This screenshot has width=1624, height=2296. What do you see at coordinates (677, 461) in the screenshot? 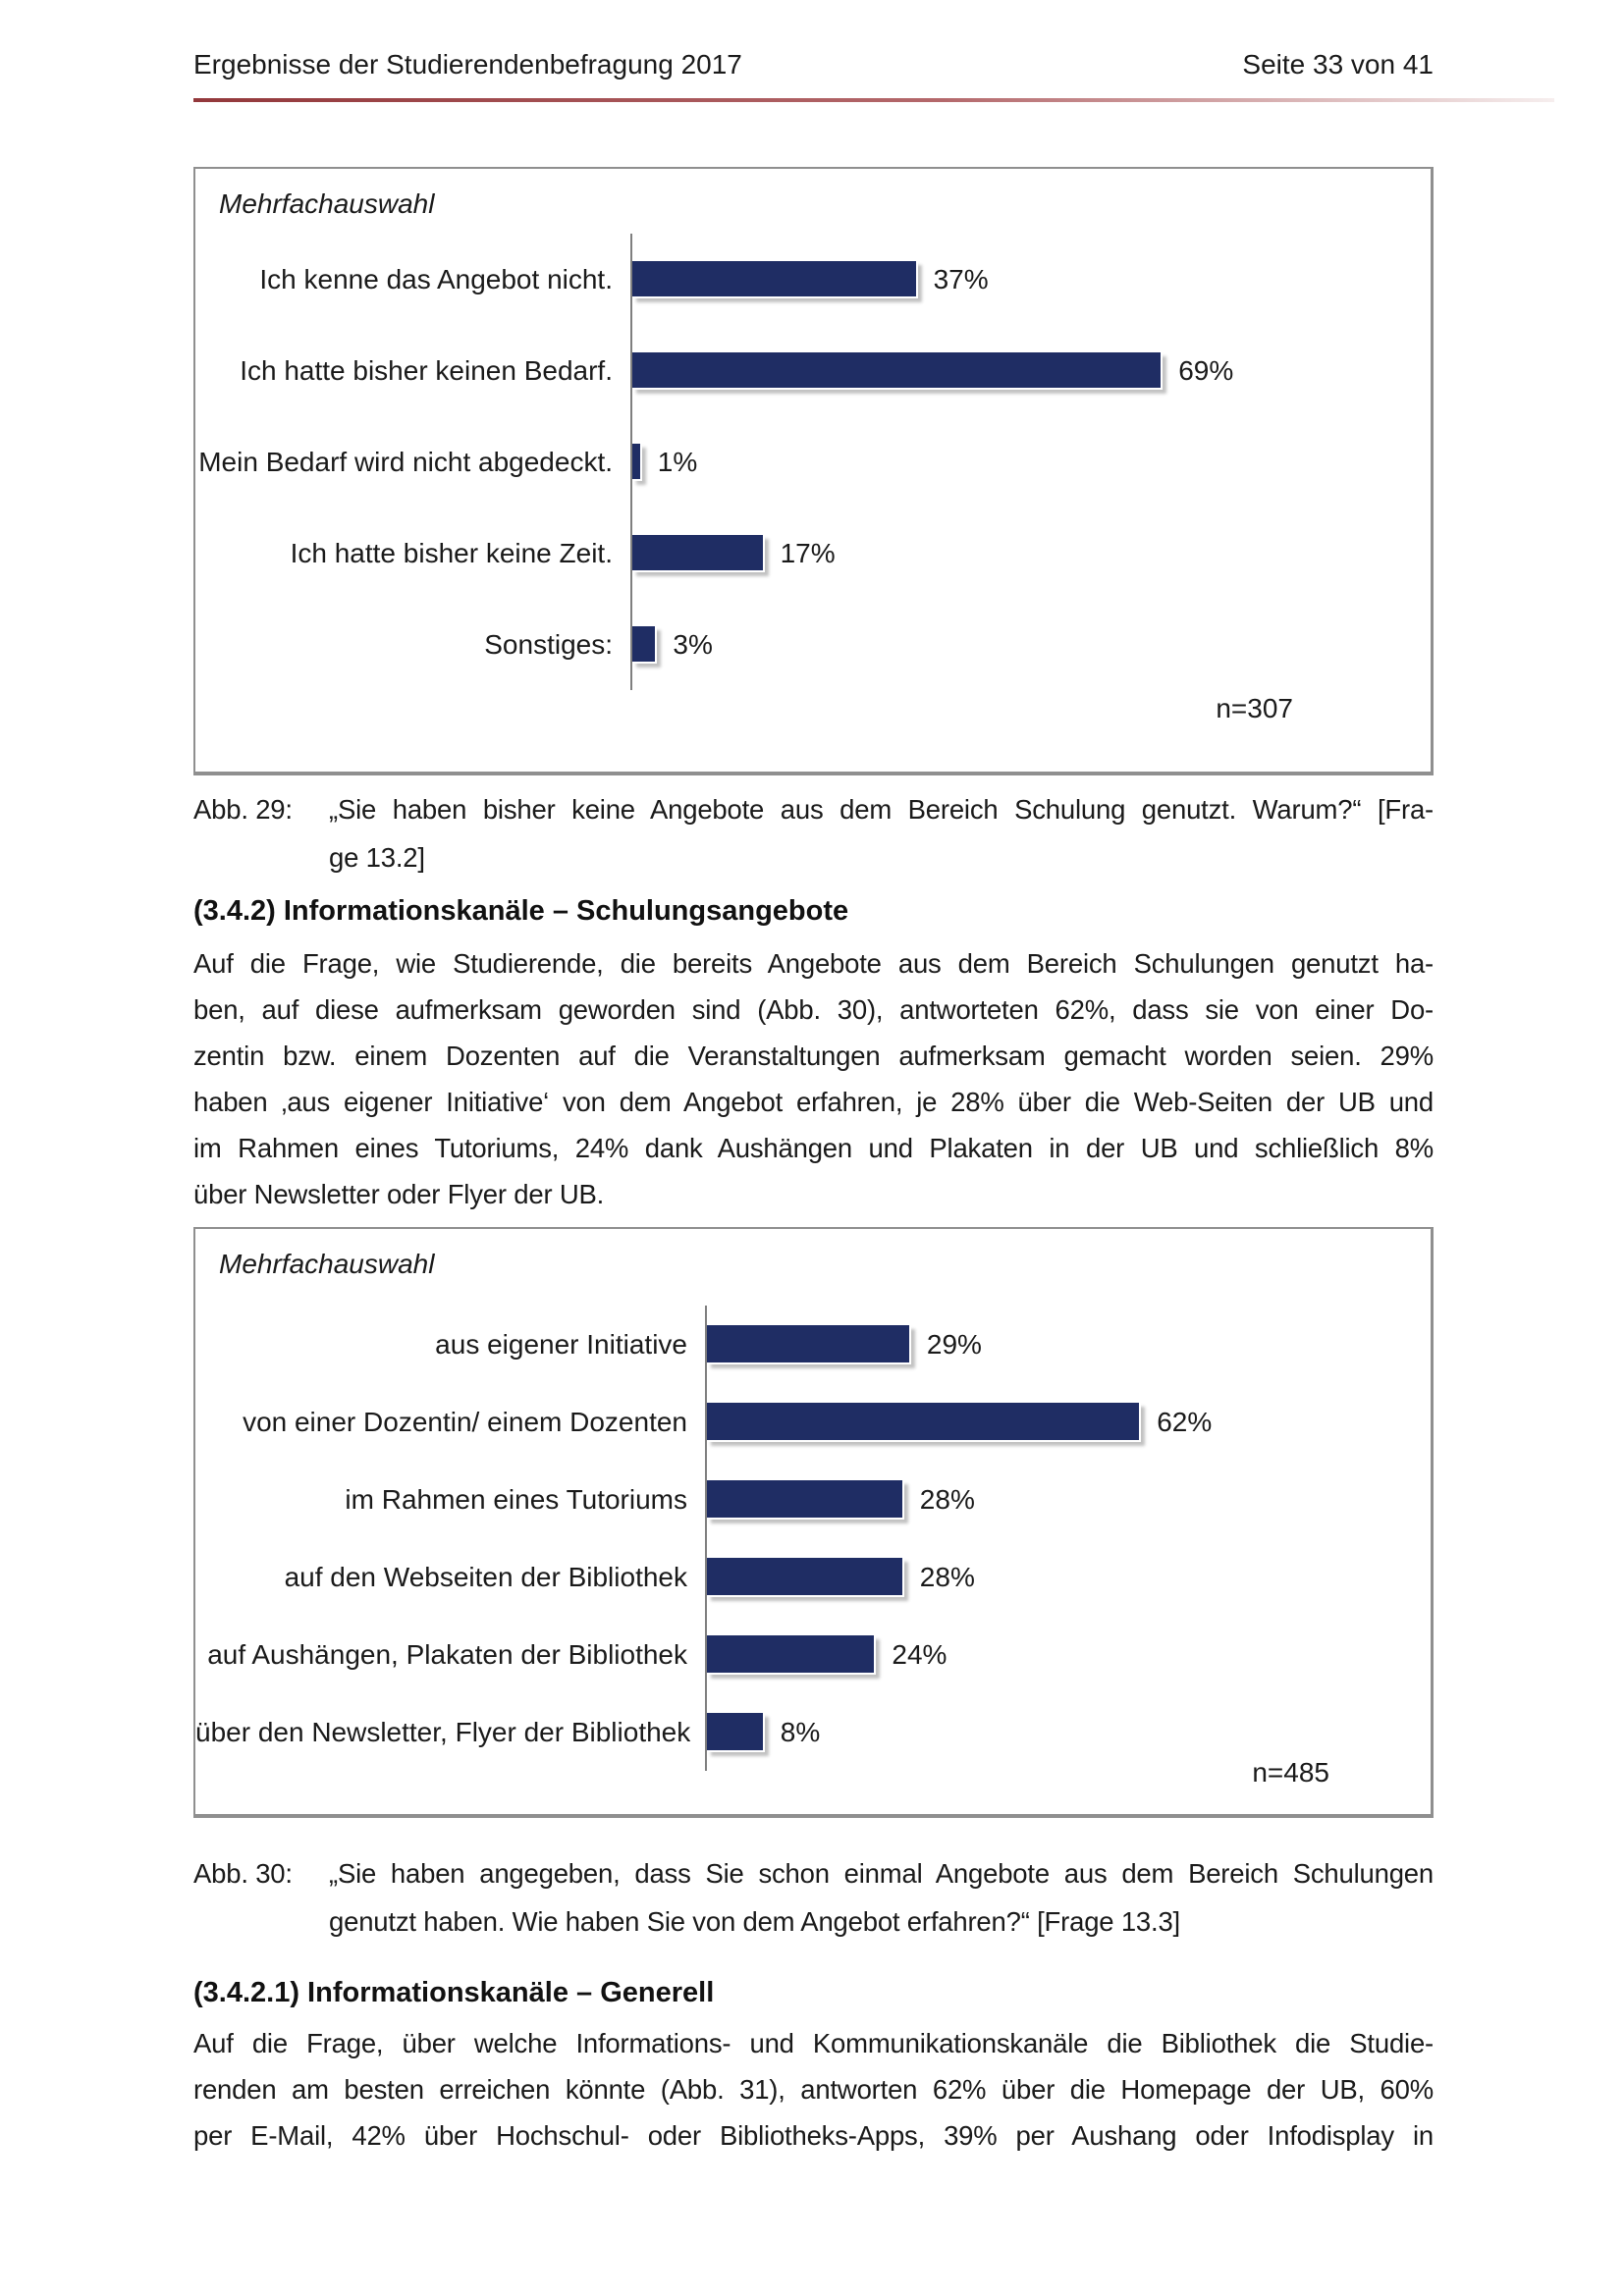
I see `value-label: 1%` at bounding box center [677, 461].